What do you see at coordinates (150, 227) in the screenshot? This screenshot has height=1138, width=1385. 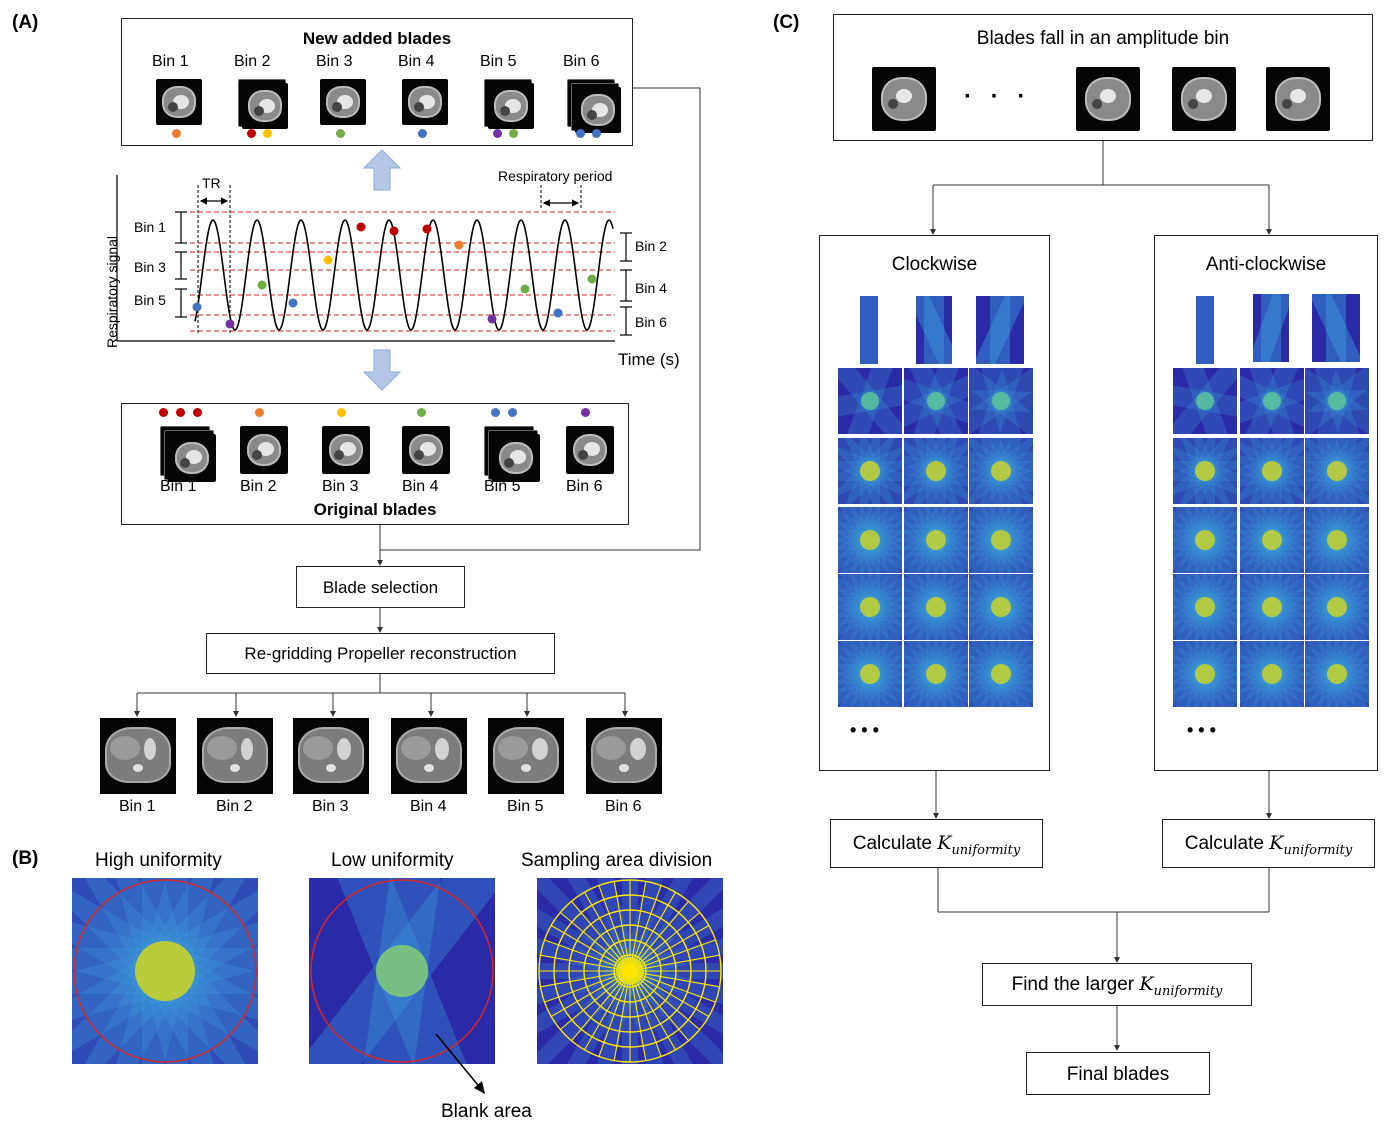 I see `left-bin-1: Bin 1` at bounding box center [150, 227].